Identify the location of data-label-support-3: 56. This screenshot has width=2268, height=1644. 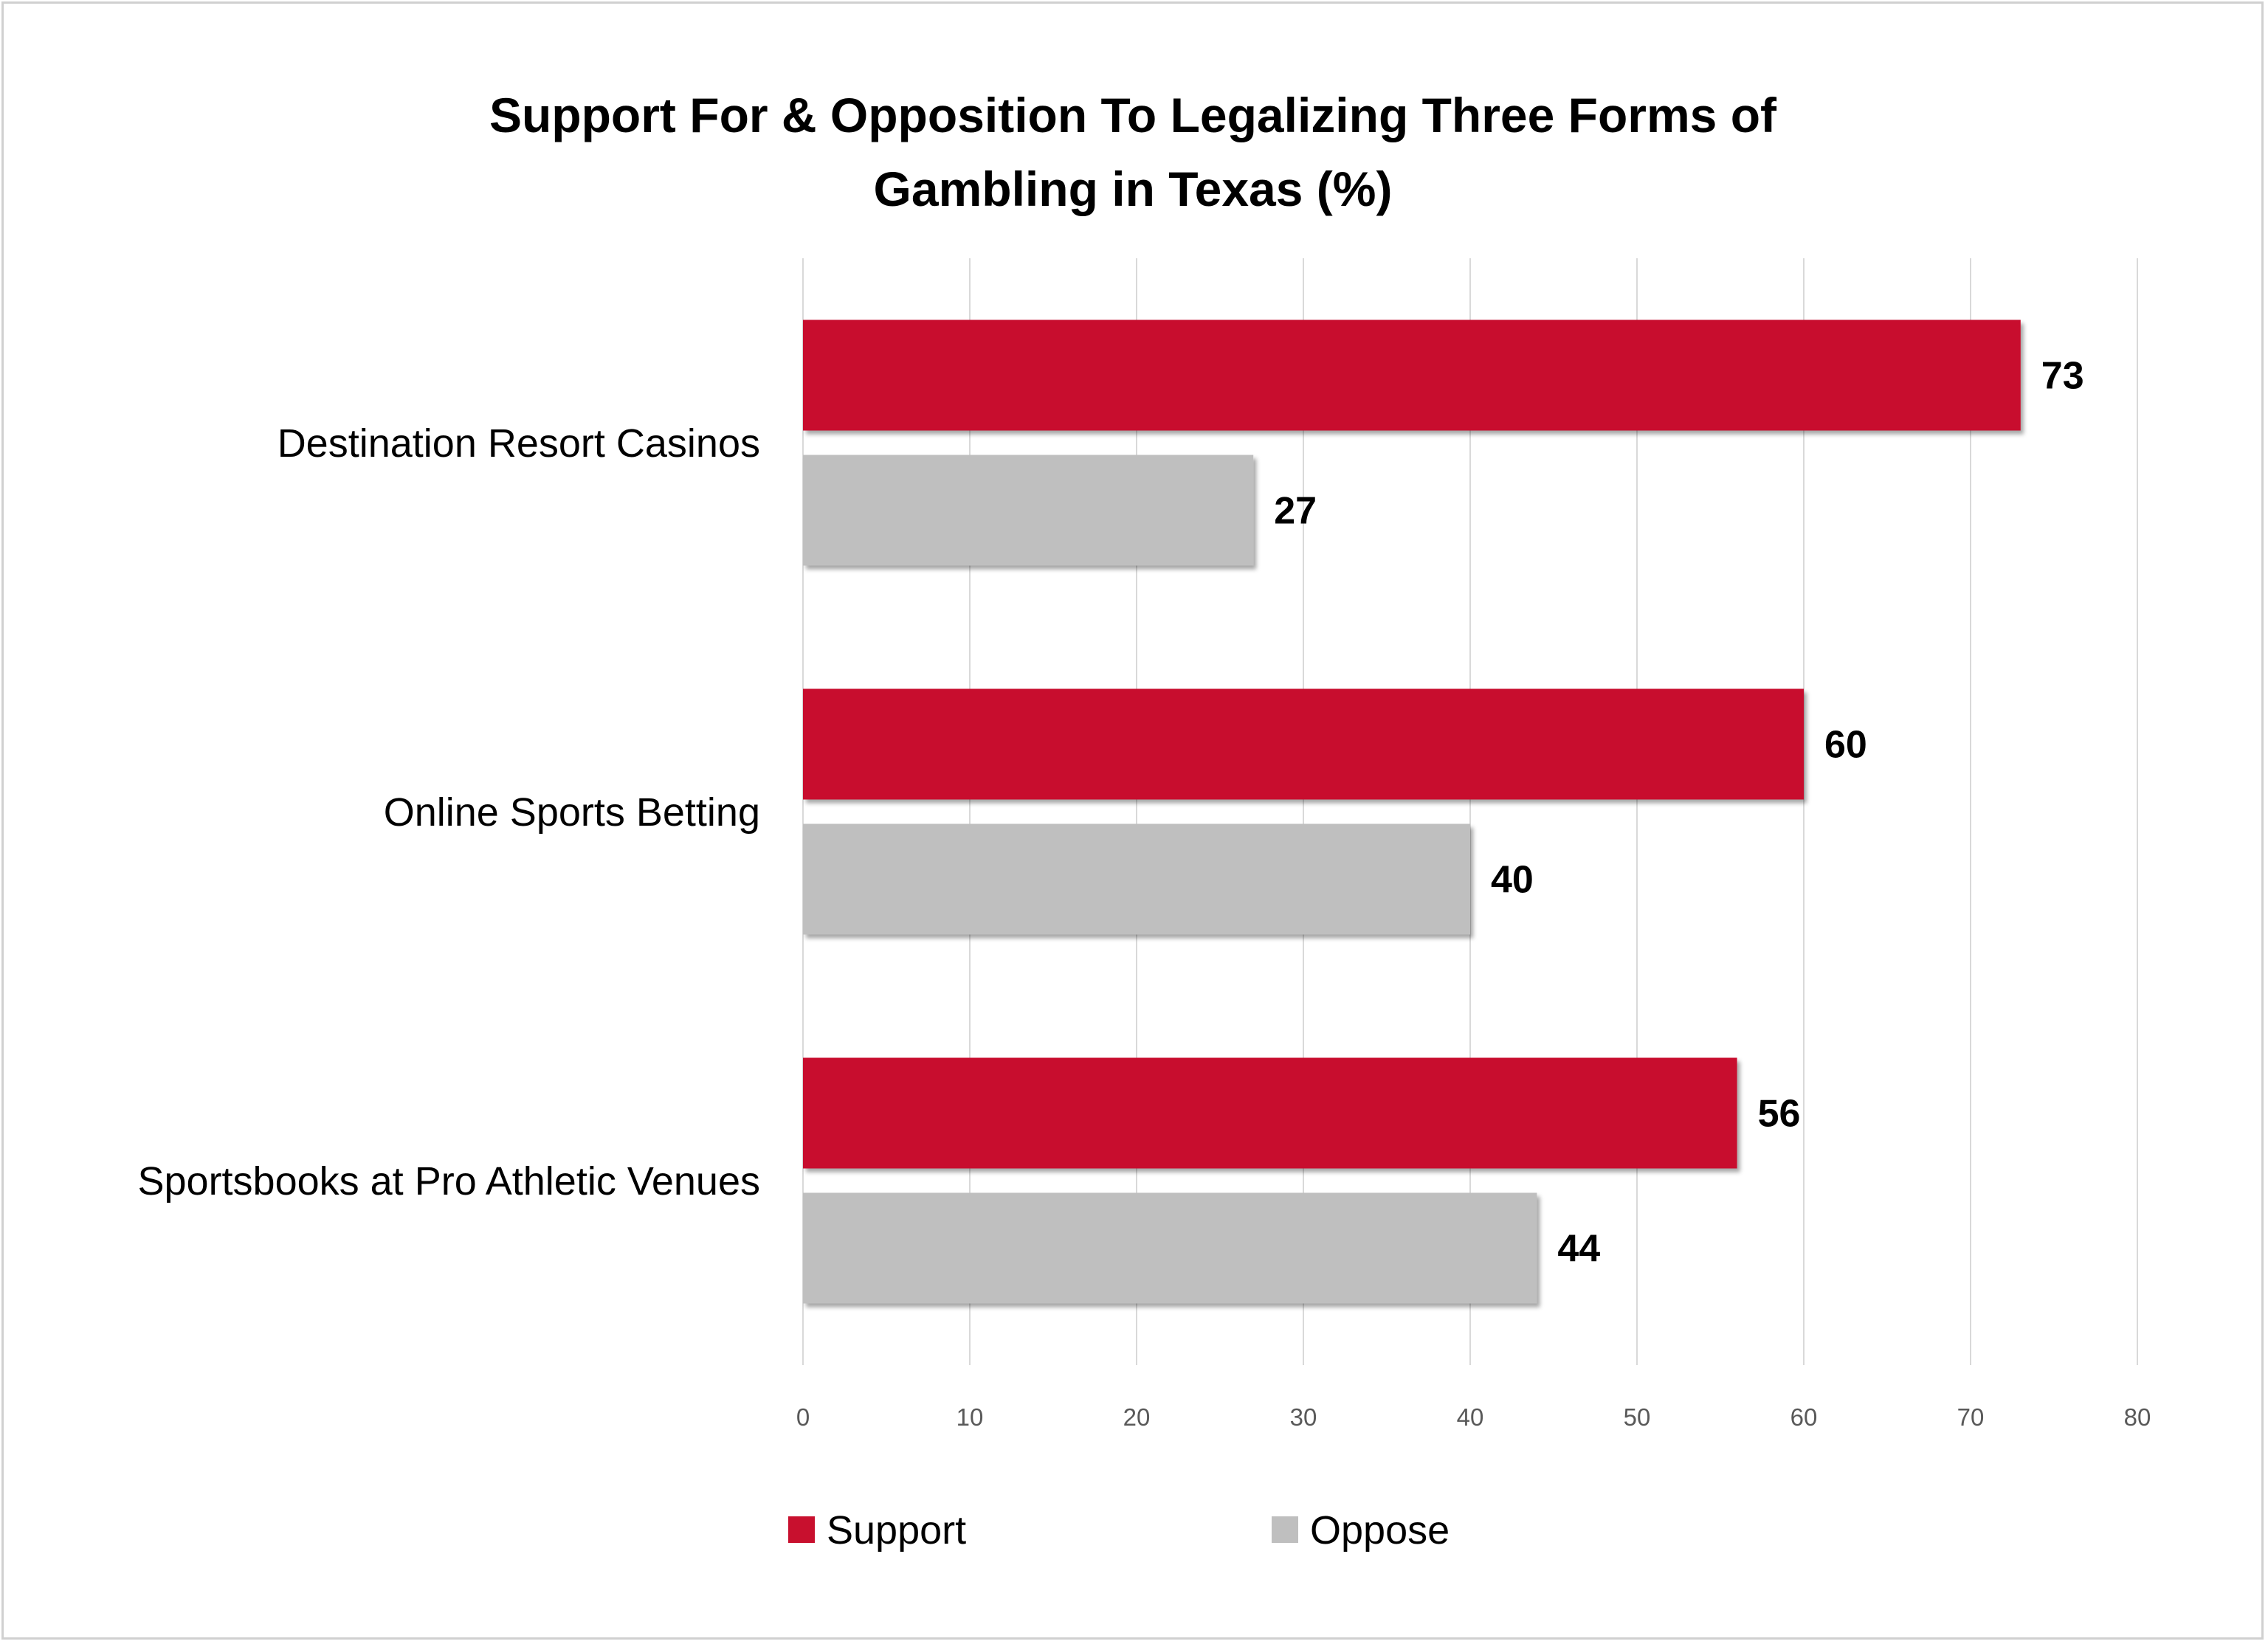
(1779, 1114).